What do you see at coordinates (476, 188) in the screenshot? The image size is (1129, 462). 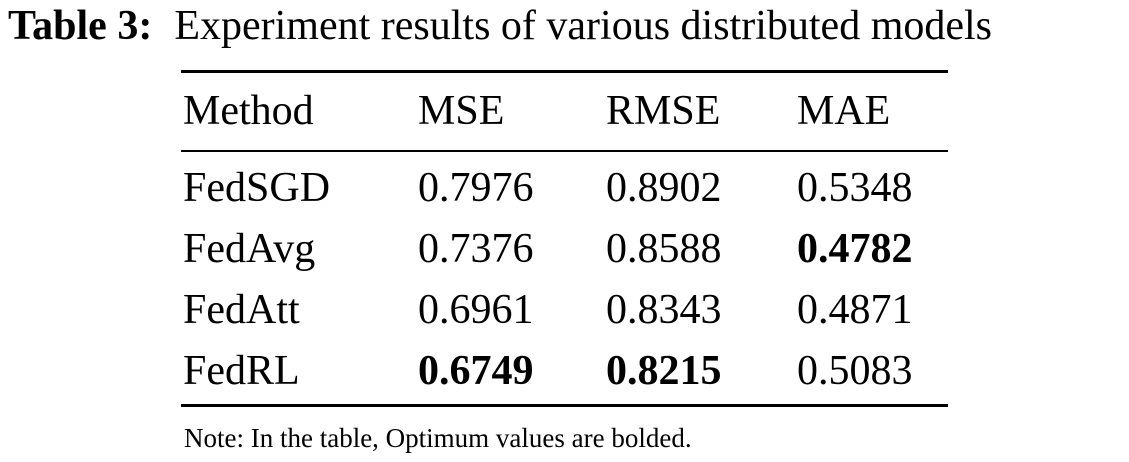 I see `row-fedsgd-mse: 0.7976` at bounding box center [476, 188].